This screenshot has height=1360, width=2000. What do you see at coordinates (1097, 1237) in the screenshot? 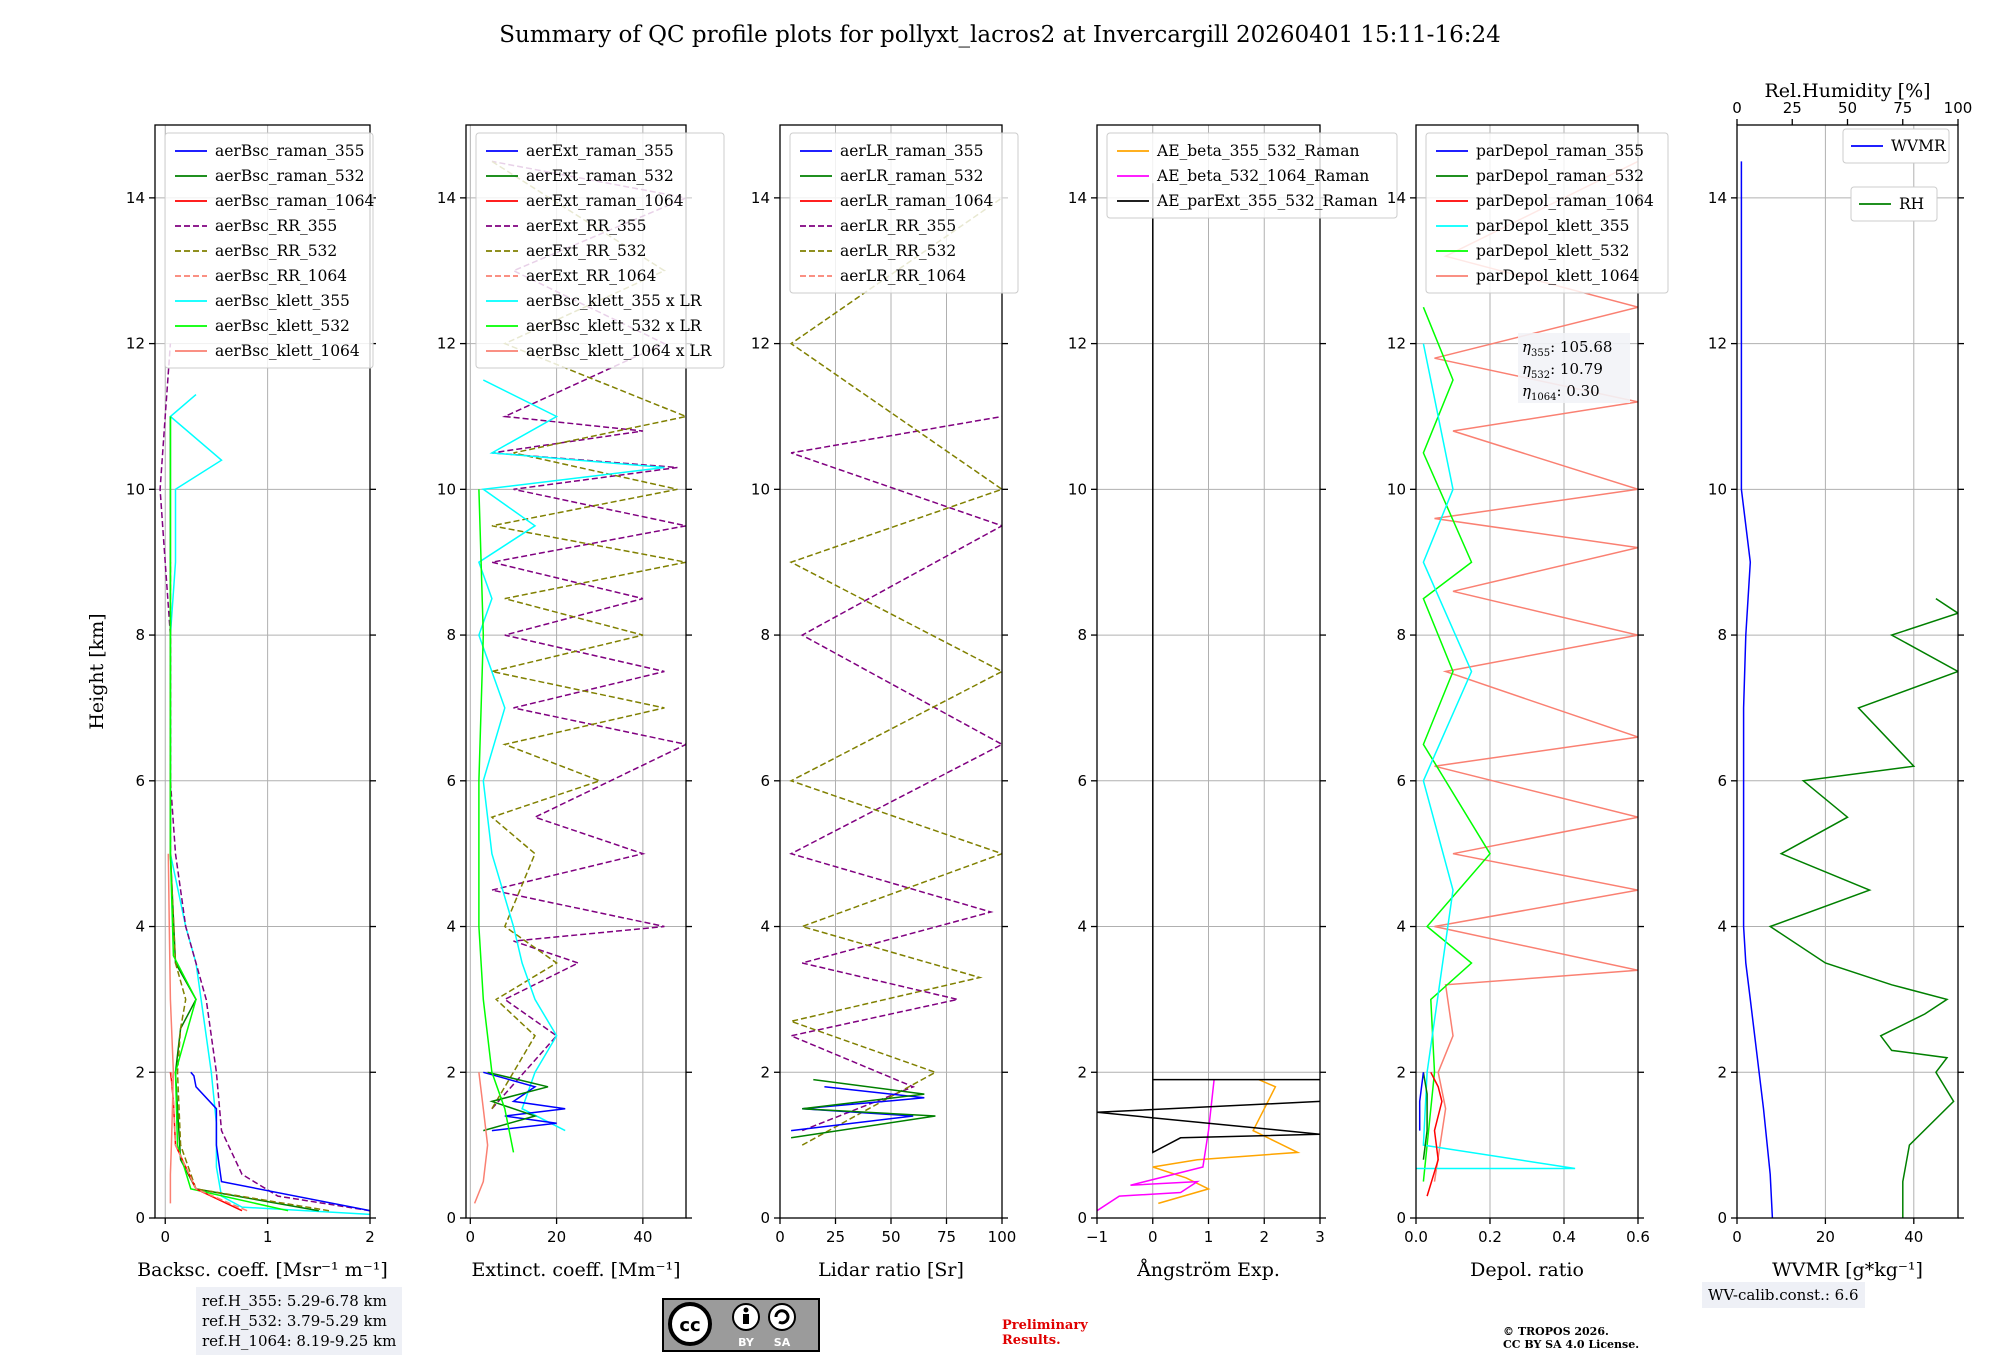
I see `x-tick-label: −1` at bounding box center [1097, 1237].